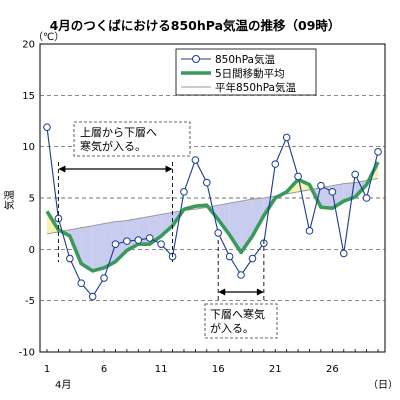 Image resolution: width=400 pixels, height=400 pixels. What do you see at coordinates (30, 301) in the screenshot?
I see `y-tick-label: -5` at bounding box center [30, 301].